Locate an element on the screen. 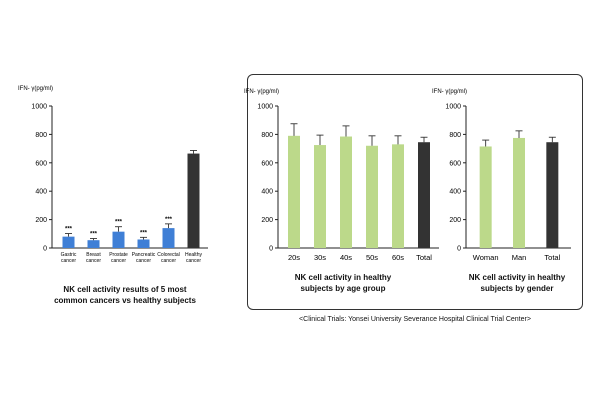  x-tick-label: 30s is located at coordinates (320, 257).